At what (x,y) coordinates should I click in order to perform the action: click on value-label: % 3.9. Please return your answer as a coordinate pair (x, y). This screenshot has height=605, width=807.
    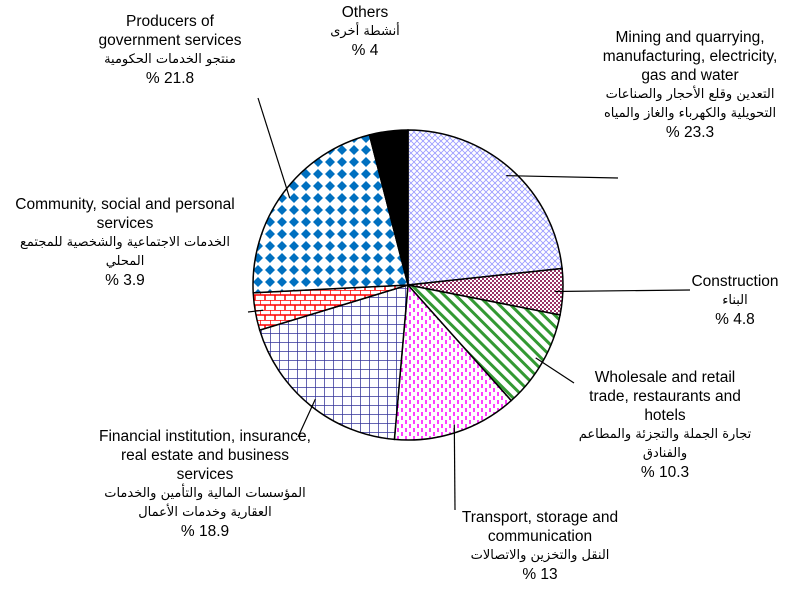
    Looking at the image, I should click on (125, 280).